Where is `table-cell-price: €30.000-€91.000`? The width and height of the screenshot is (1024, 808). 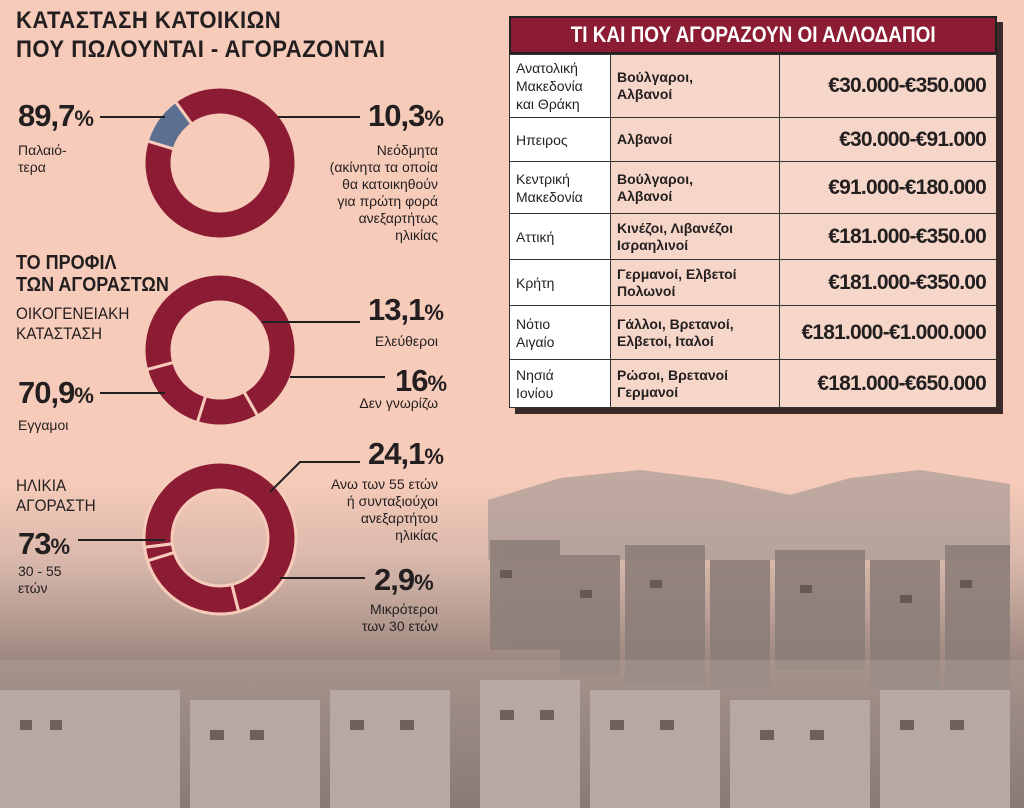
table-cell-price: €30.000-€91.000 is located at coordinates (888, 139).